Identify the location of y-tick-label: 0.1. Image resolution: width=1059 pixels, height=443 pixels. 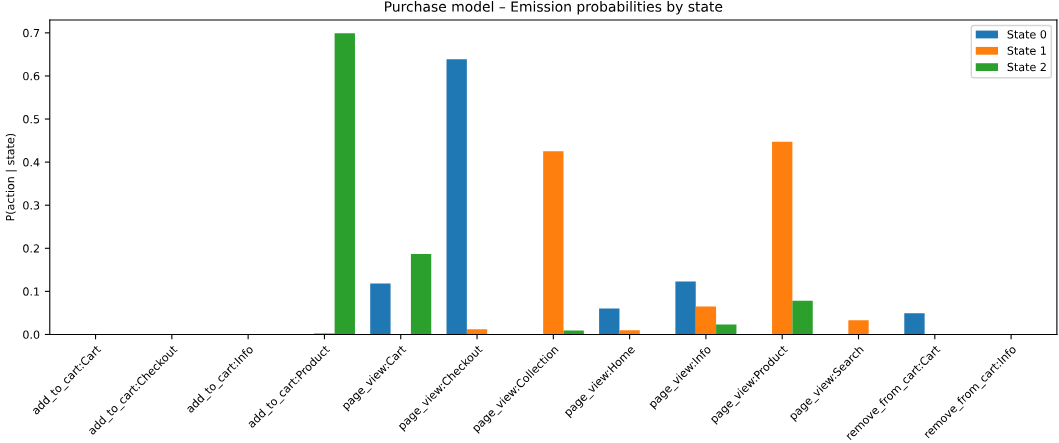
(31, 291).